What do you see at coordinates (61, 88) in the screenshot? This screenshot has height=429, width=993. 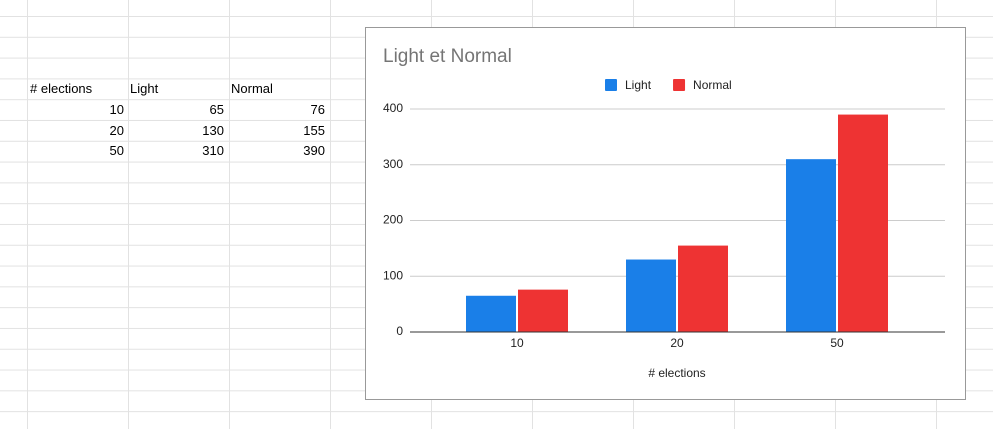 I see `header-cell: # elections` at bounding box center [61, 88].